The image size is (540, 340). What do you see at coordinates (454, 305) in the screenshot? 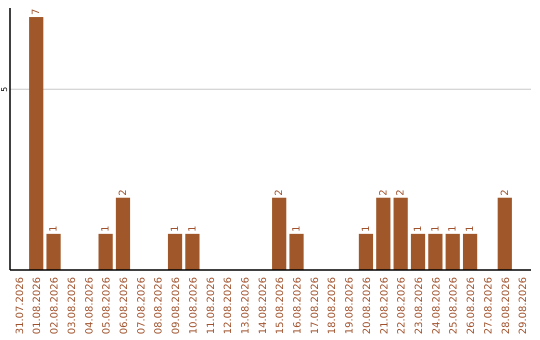
I see `x-tick-label: 25.08.2026` at bounding box center [454, 305].